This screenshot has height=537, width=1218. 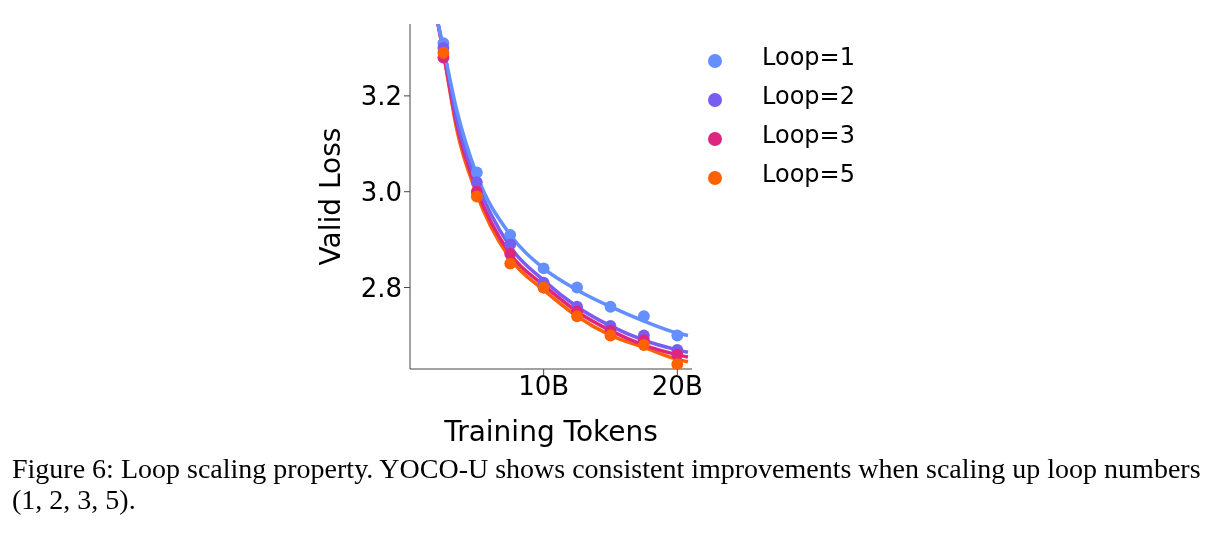 What do you see at coordinates (808, 174) in the screenshot?
I see `legend-label: Loop=5` at bounding box center [808, 174].